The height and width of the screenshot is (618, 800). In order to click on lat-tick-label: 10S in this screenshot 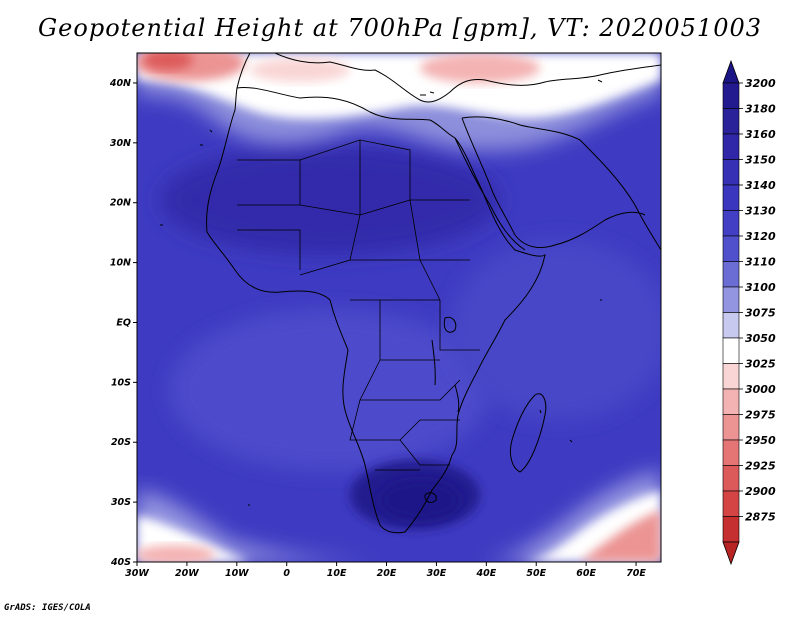, I will do `click(121, 382)`.